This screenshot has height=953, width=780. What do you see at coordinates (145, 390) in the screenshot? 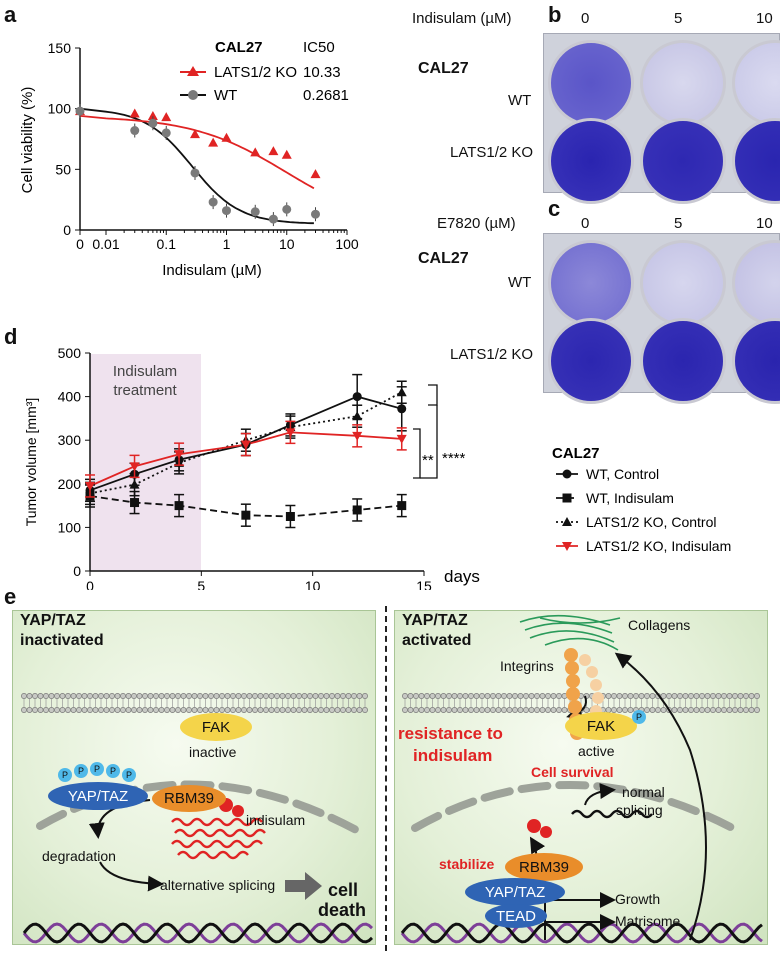
I see `shade-label-2: treatment` at bounding box center [145, 390].